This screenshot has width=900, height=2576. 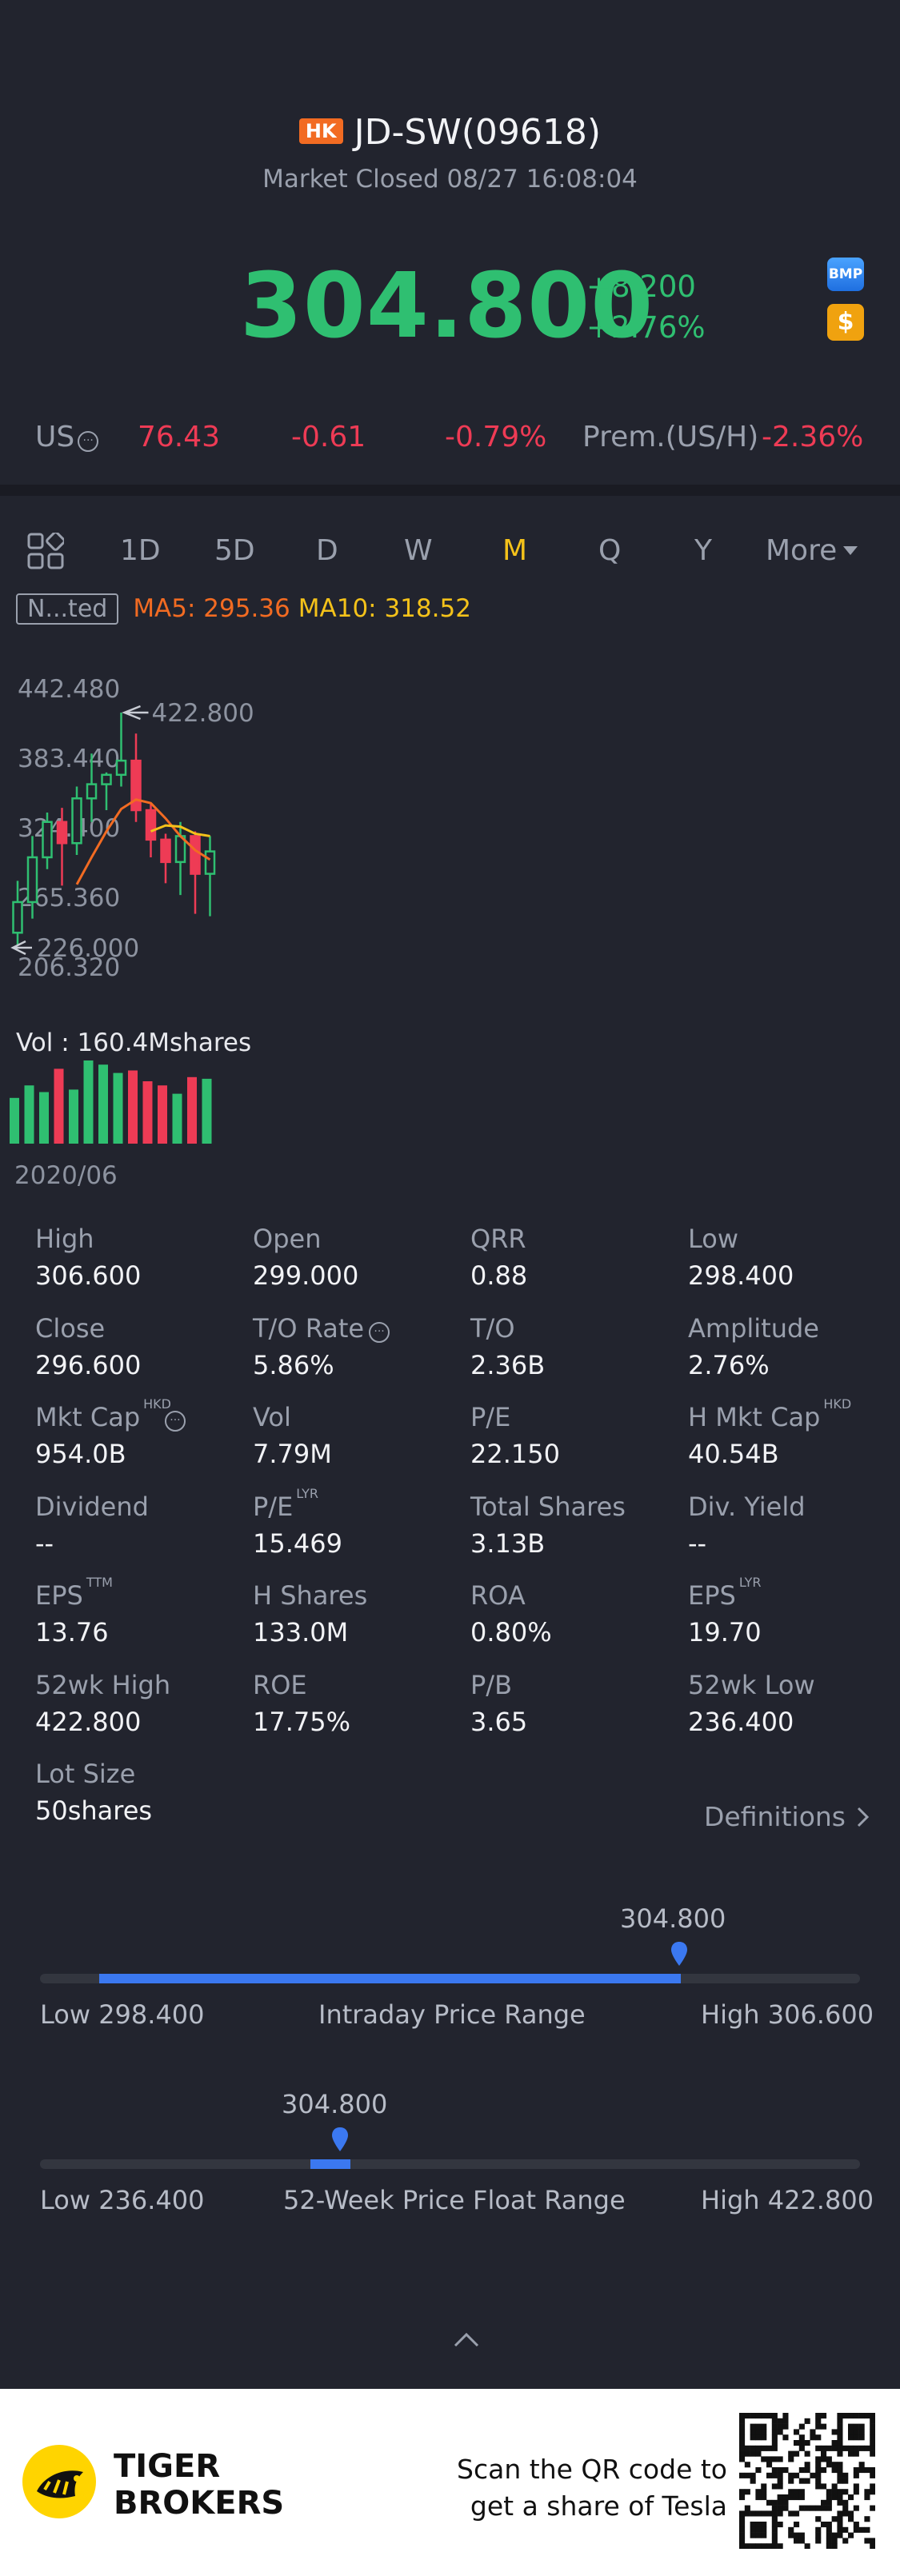 What do you see at coordinates (293, 1365) in the screenshot?
I see `stat-value: 5.86%` at bounding box center [293, 1365].